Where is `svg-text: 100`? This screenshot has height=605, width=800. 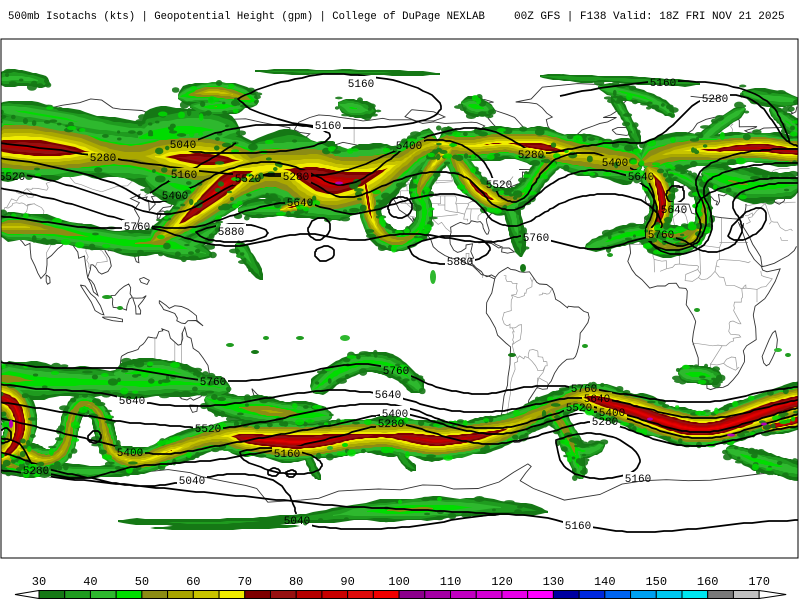
svg-text: 100 is located at coordinates (399, 582).